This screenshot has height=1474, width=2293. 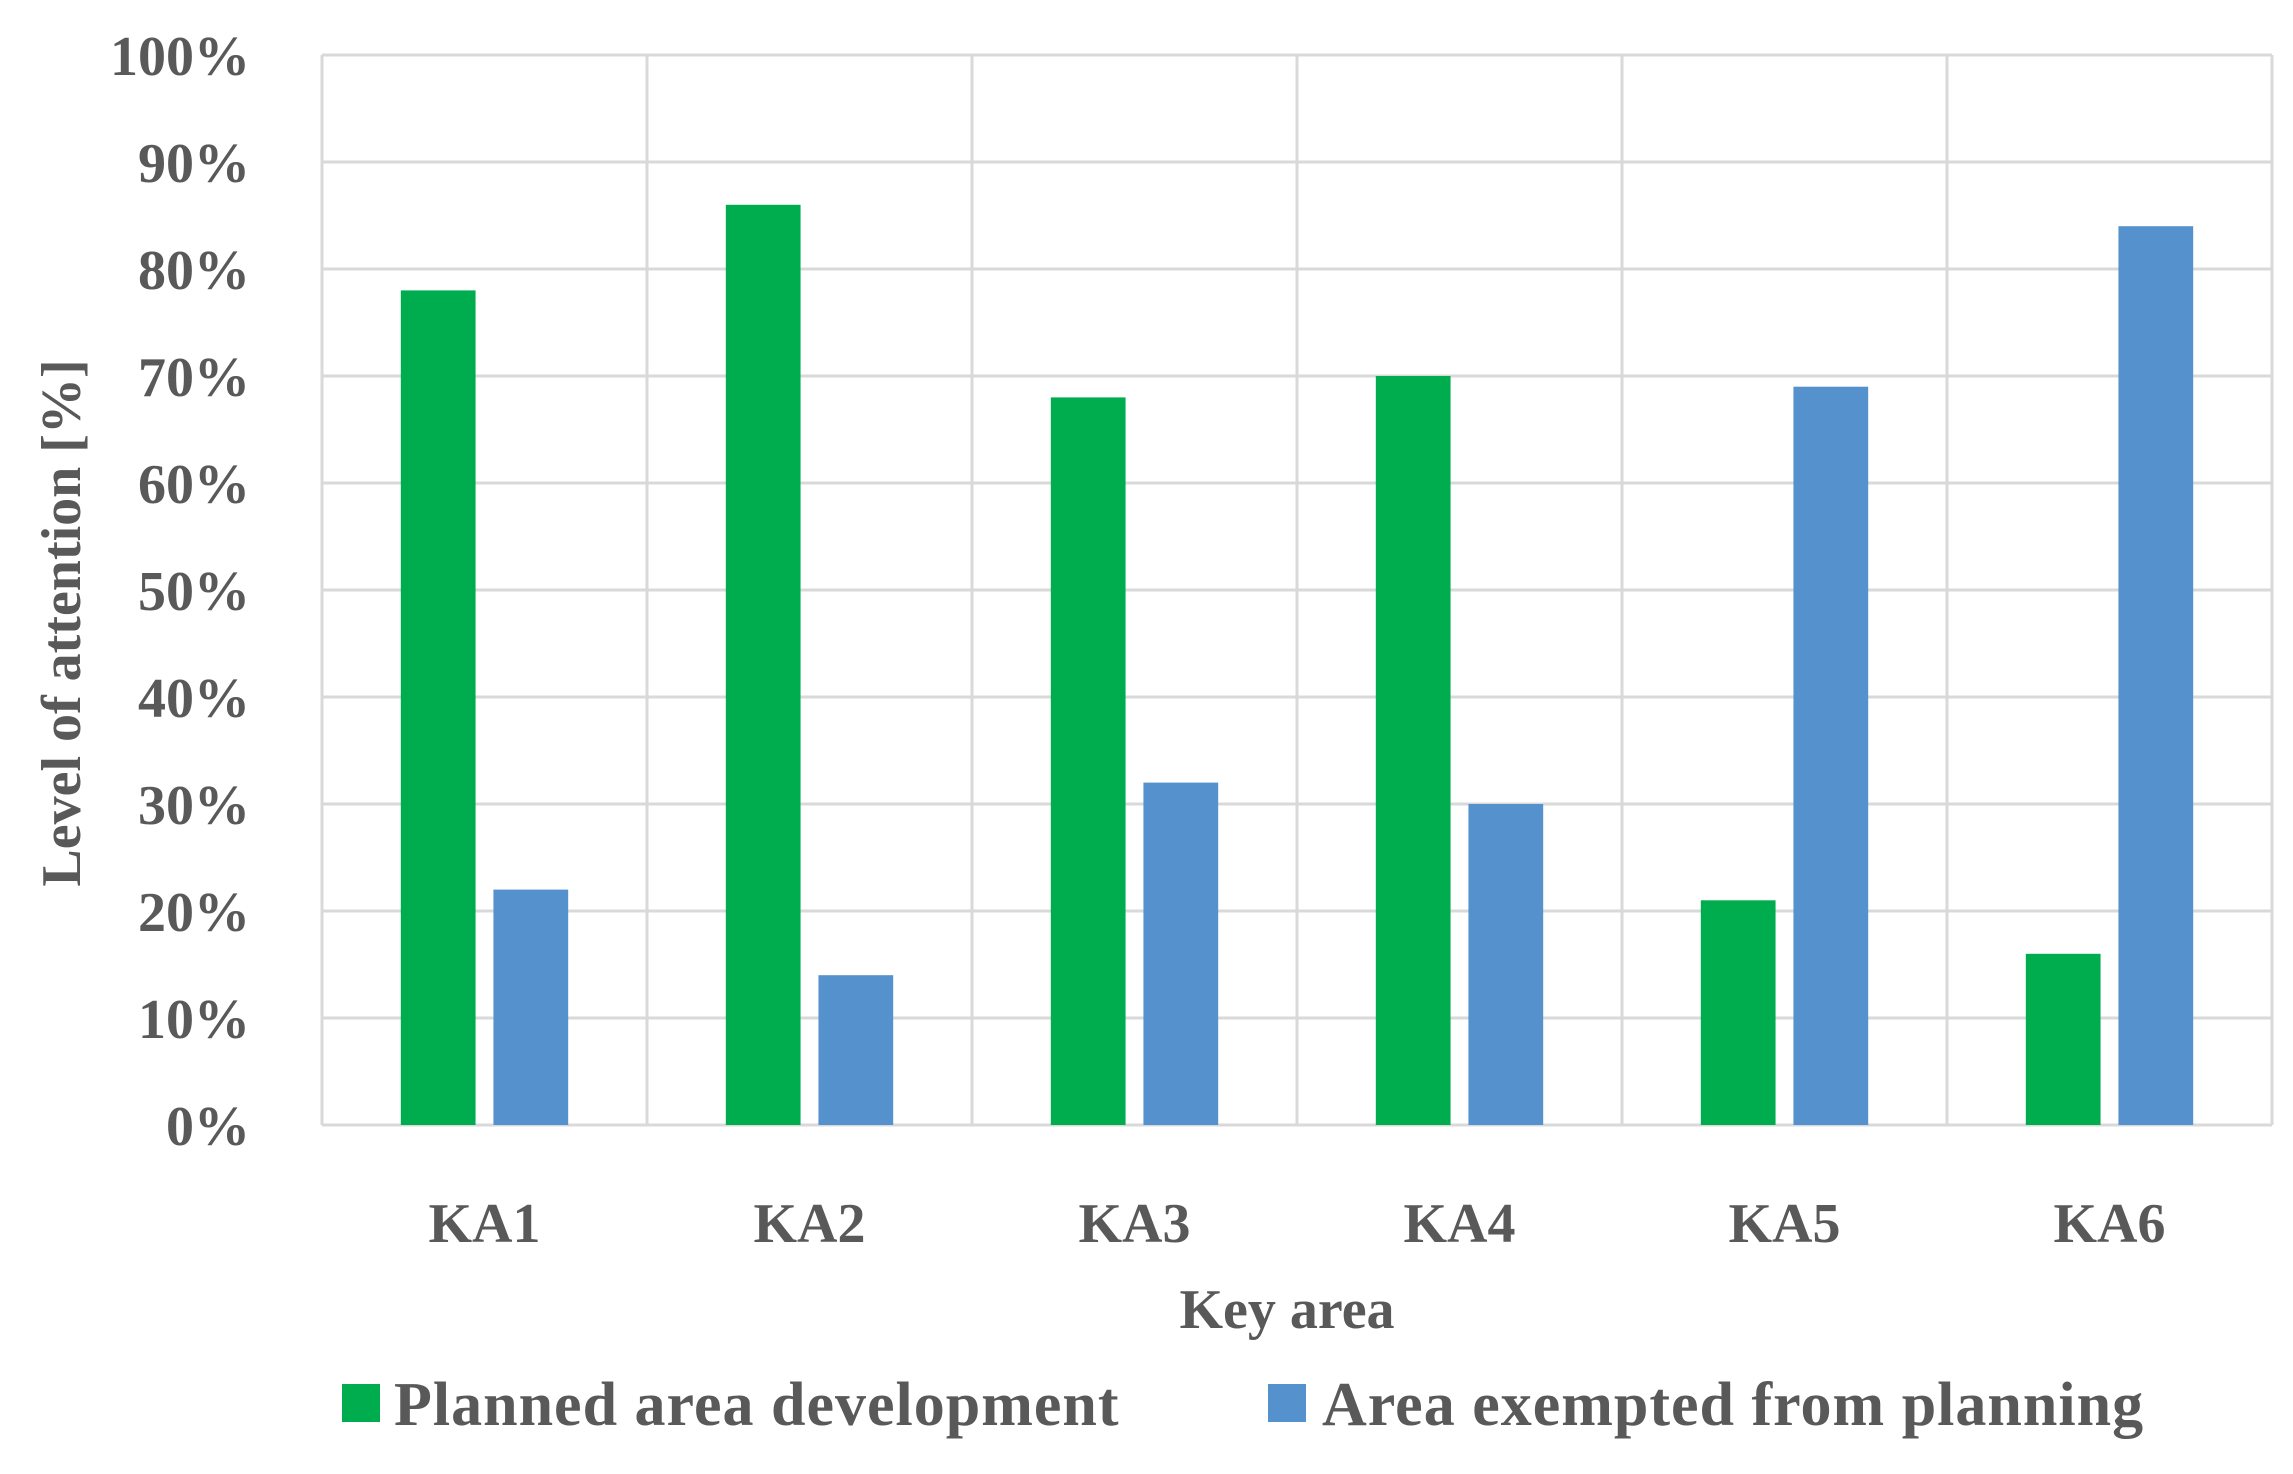 What do you see at coordinates (194, 806) in the screenshot?
I see `y-tick-label: 30%` at bounding box center [194, 806].